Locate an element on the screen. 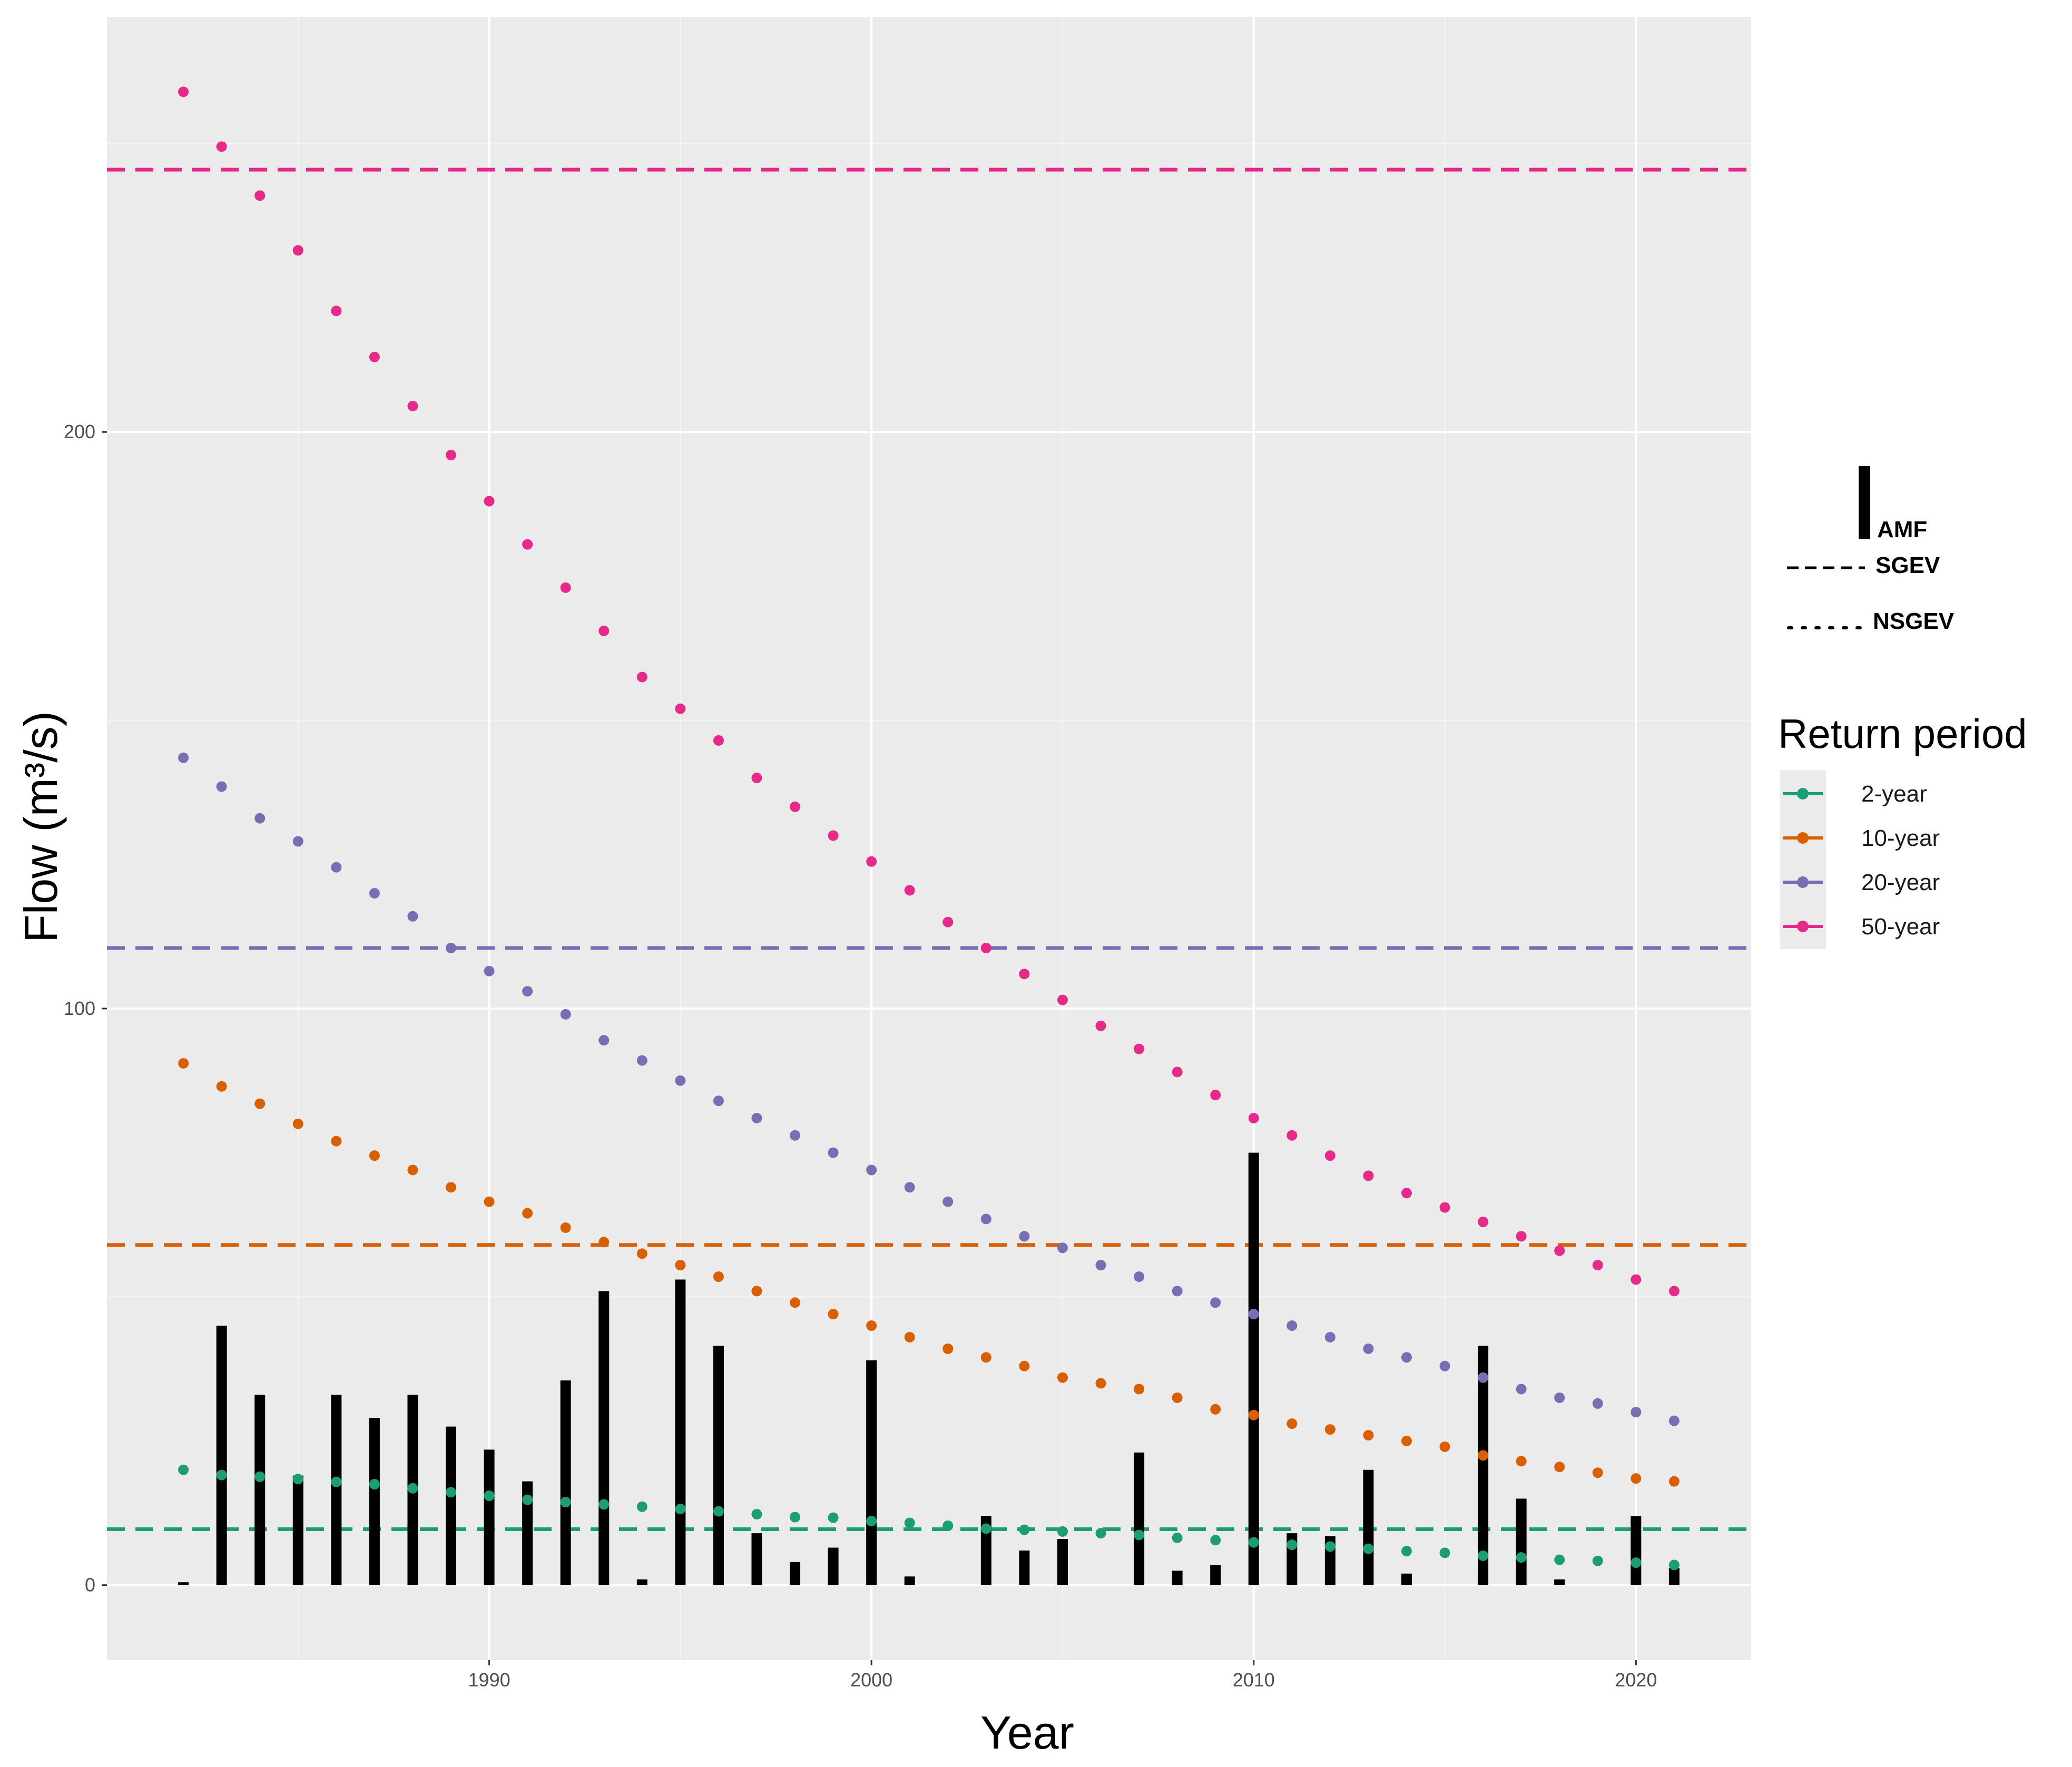  nsgev-point-50-year-1996 is located at coordinates (718, 741).